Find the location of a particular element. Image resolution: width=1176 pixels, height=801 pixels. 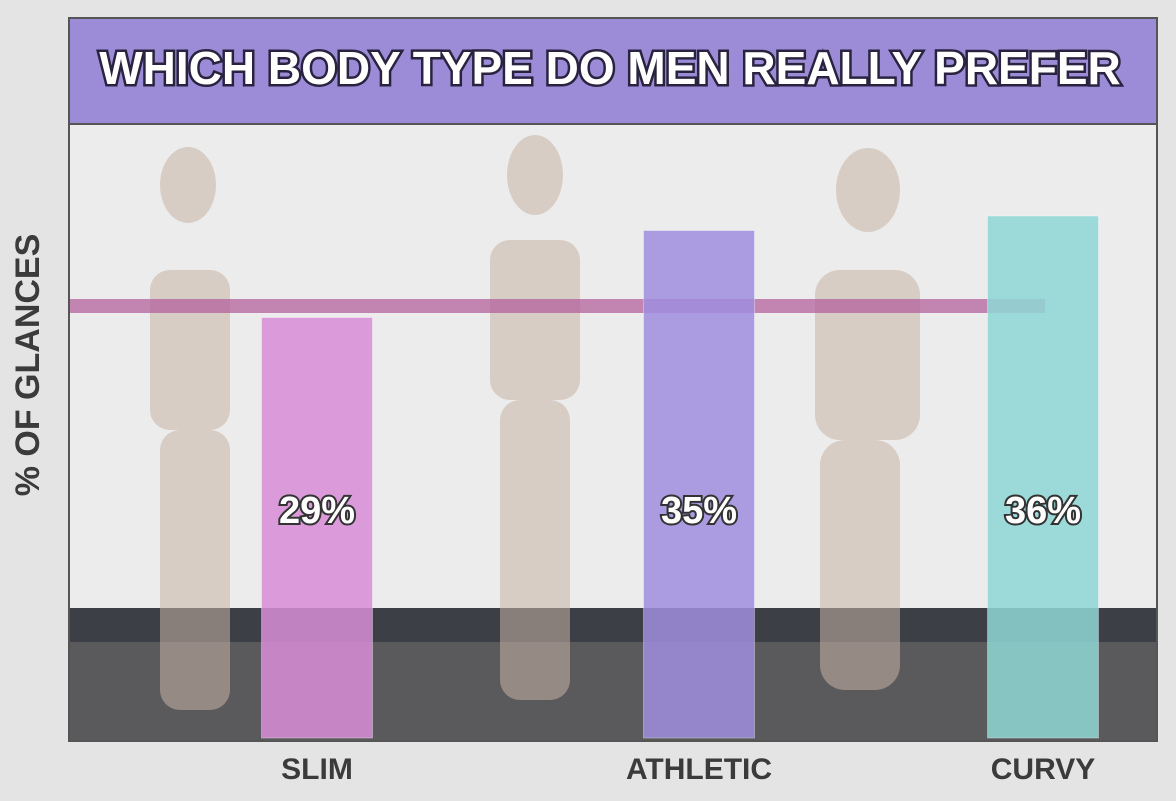

reference-strip is located at coordinates (557, 306).